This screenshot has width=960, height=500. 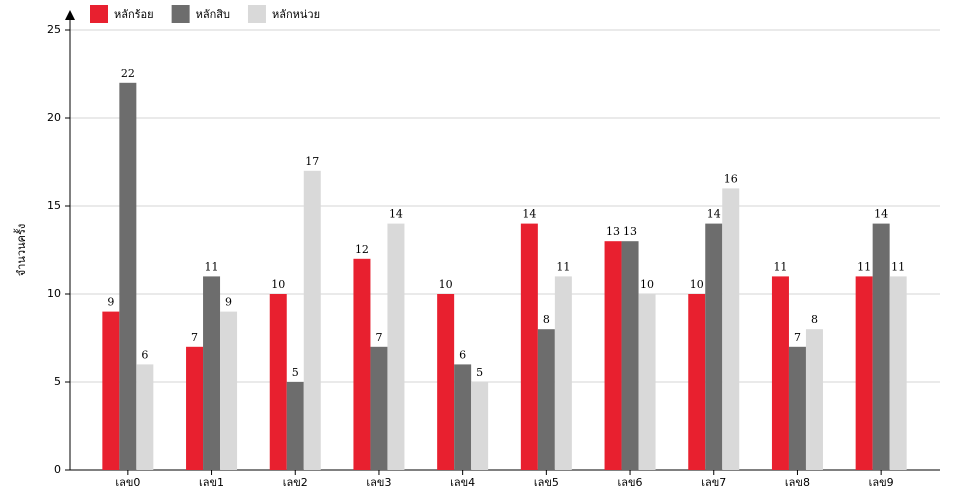 I want to click on x-tick-label: เลข7, so click(x=713, y=482).